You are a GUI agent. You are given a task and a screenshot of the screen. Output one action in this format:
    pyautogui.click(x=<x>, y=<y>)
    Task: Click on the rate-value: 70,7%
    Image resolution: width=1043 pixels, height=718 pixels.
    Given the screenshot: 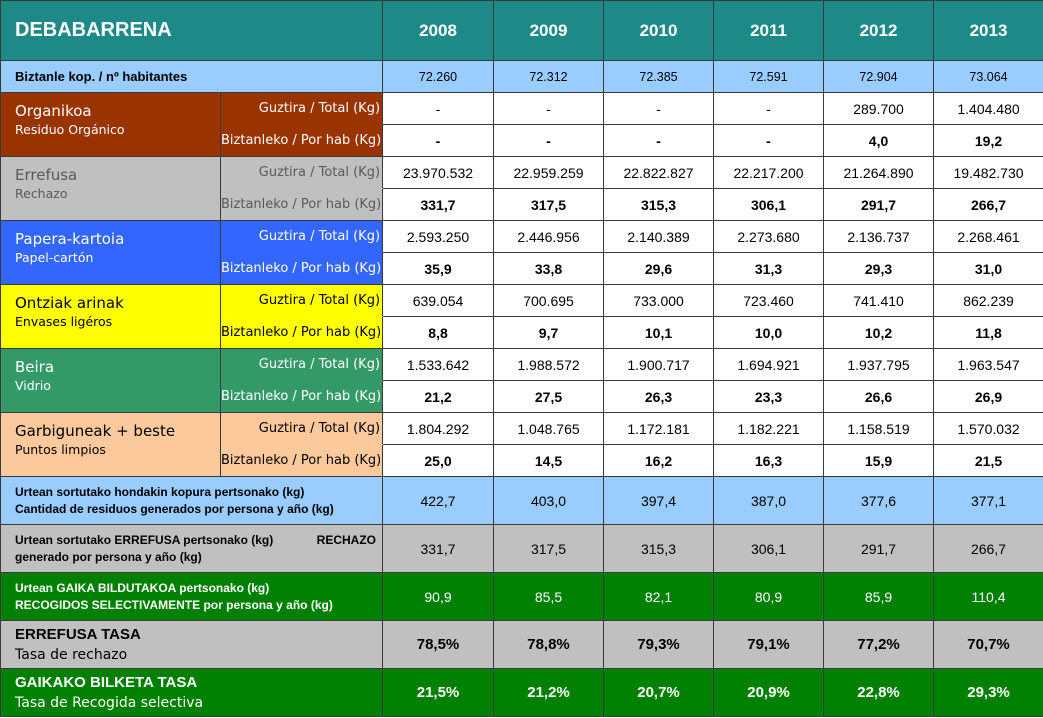 What is the action you would take?
    pyautogui.click(x=988, y=644)
    